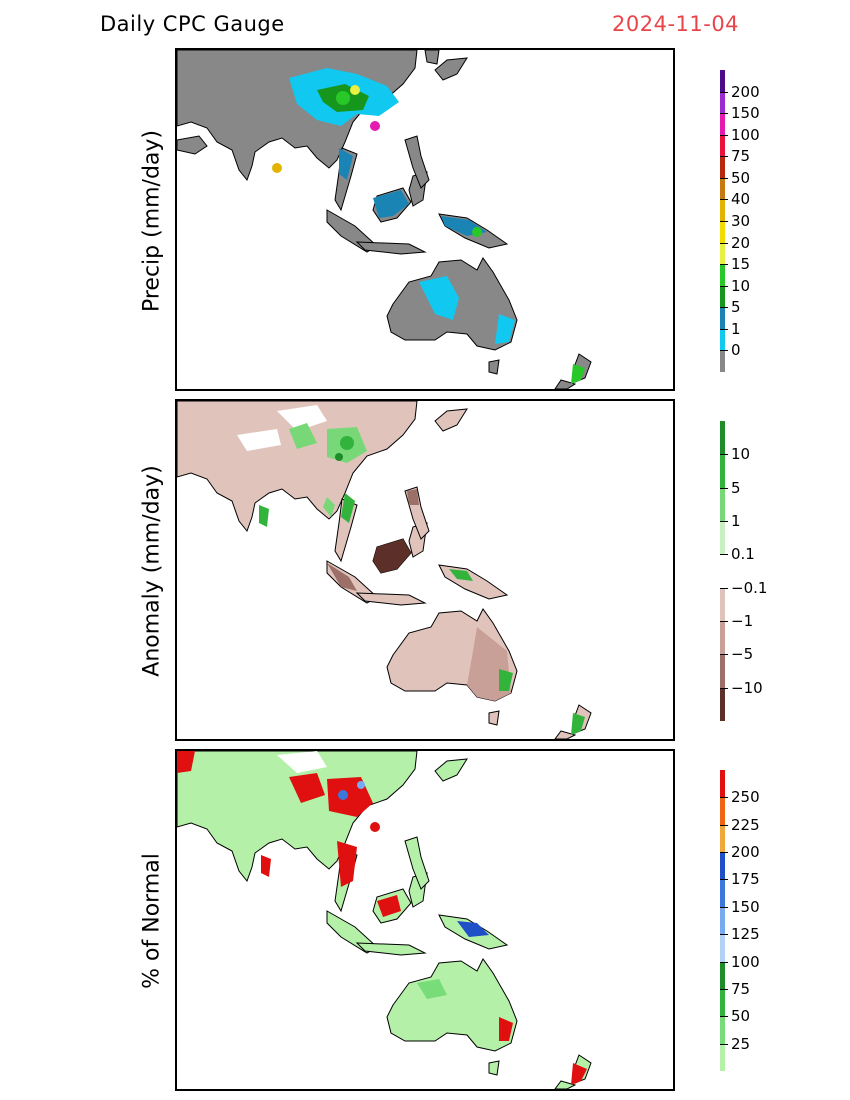 The height and width of the screenshot is (1100, 850). What do you see at coordinates (745, 934) in the screenshot?
I see `colorbar-tick-label: 125` at bounding box center [745, 934].